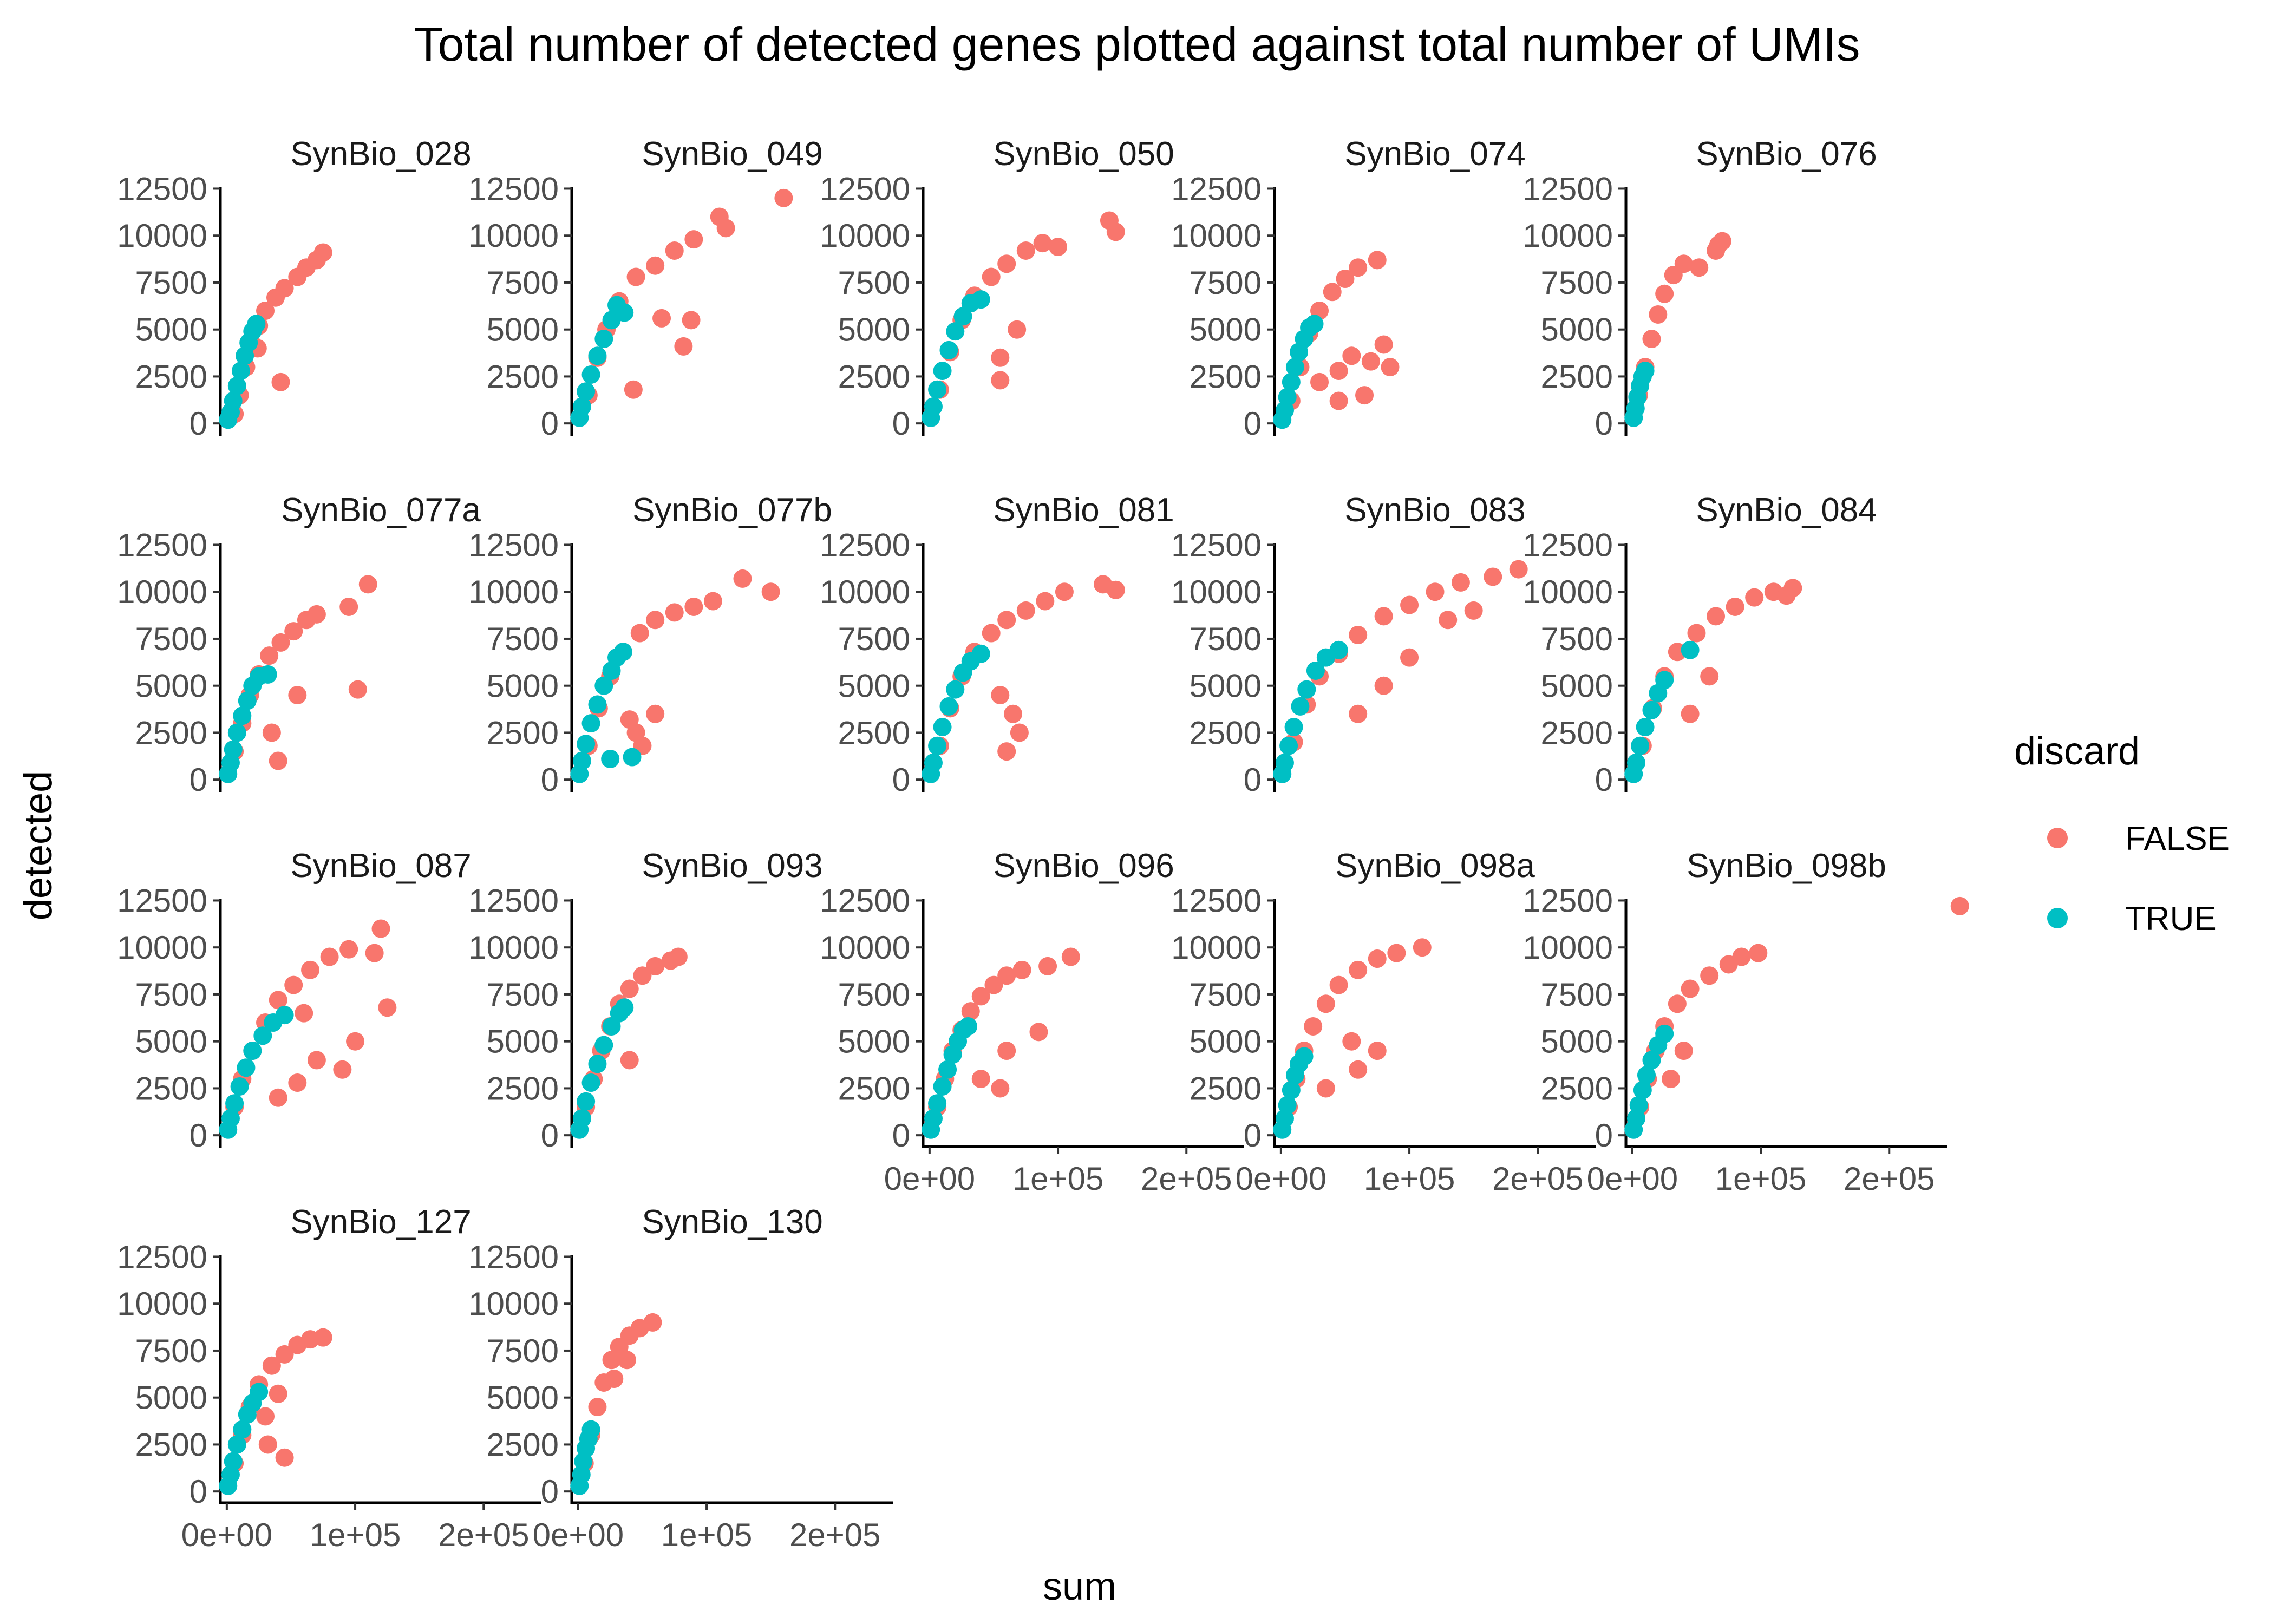 The width and height of the screenshot is (2274, 1624). Describe the element at coordinates (1084, 154) in the screenshot. I see `facet-strip-label: SynBio_050` at that location.